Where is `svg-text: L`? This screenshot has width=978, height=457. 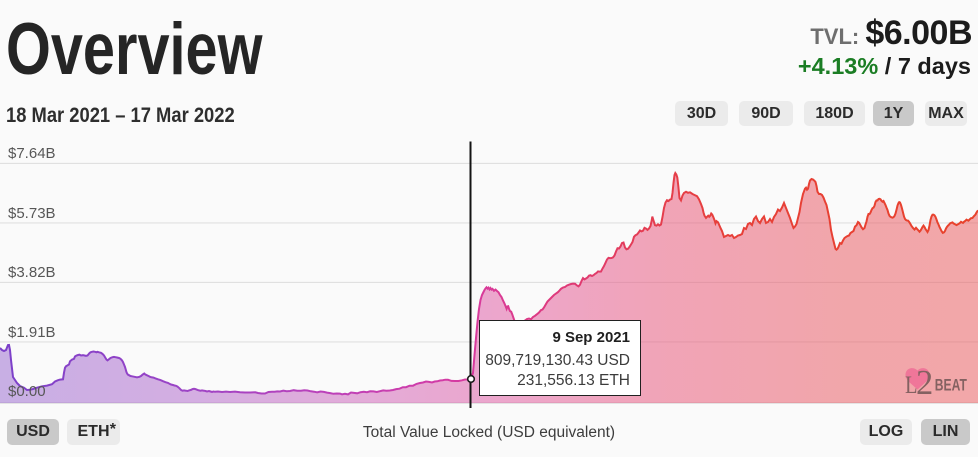
svg-text: L is located at coordinates (911, 384).